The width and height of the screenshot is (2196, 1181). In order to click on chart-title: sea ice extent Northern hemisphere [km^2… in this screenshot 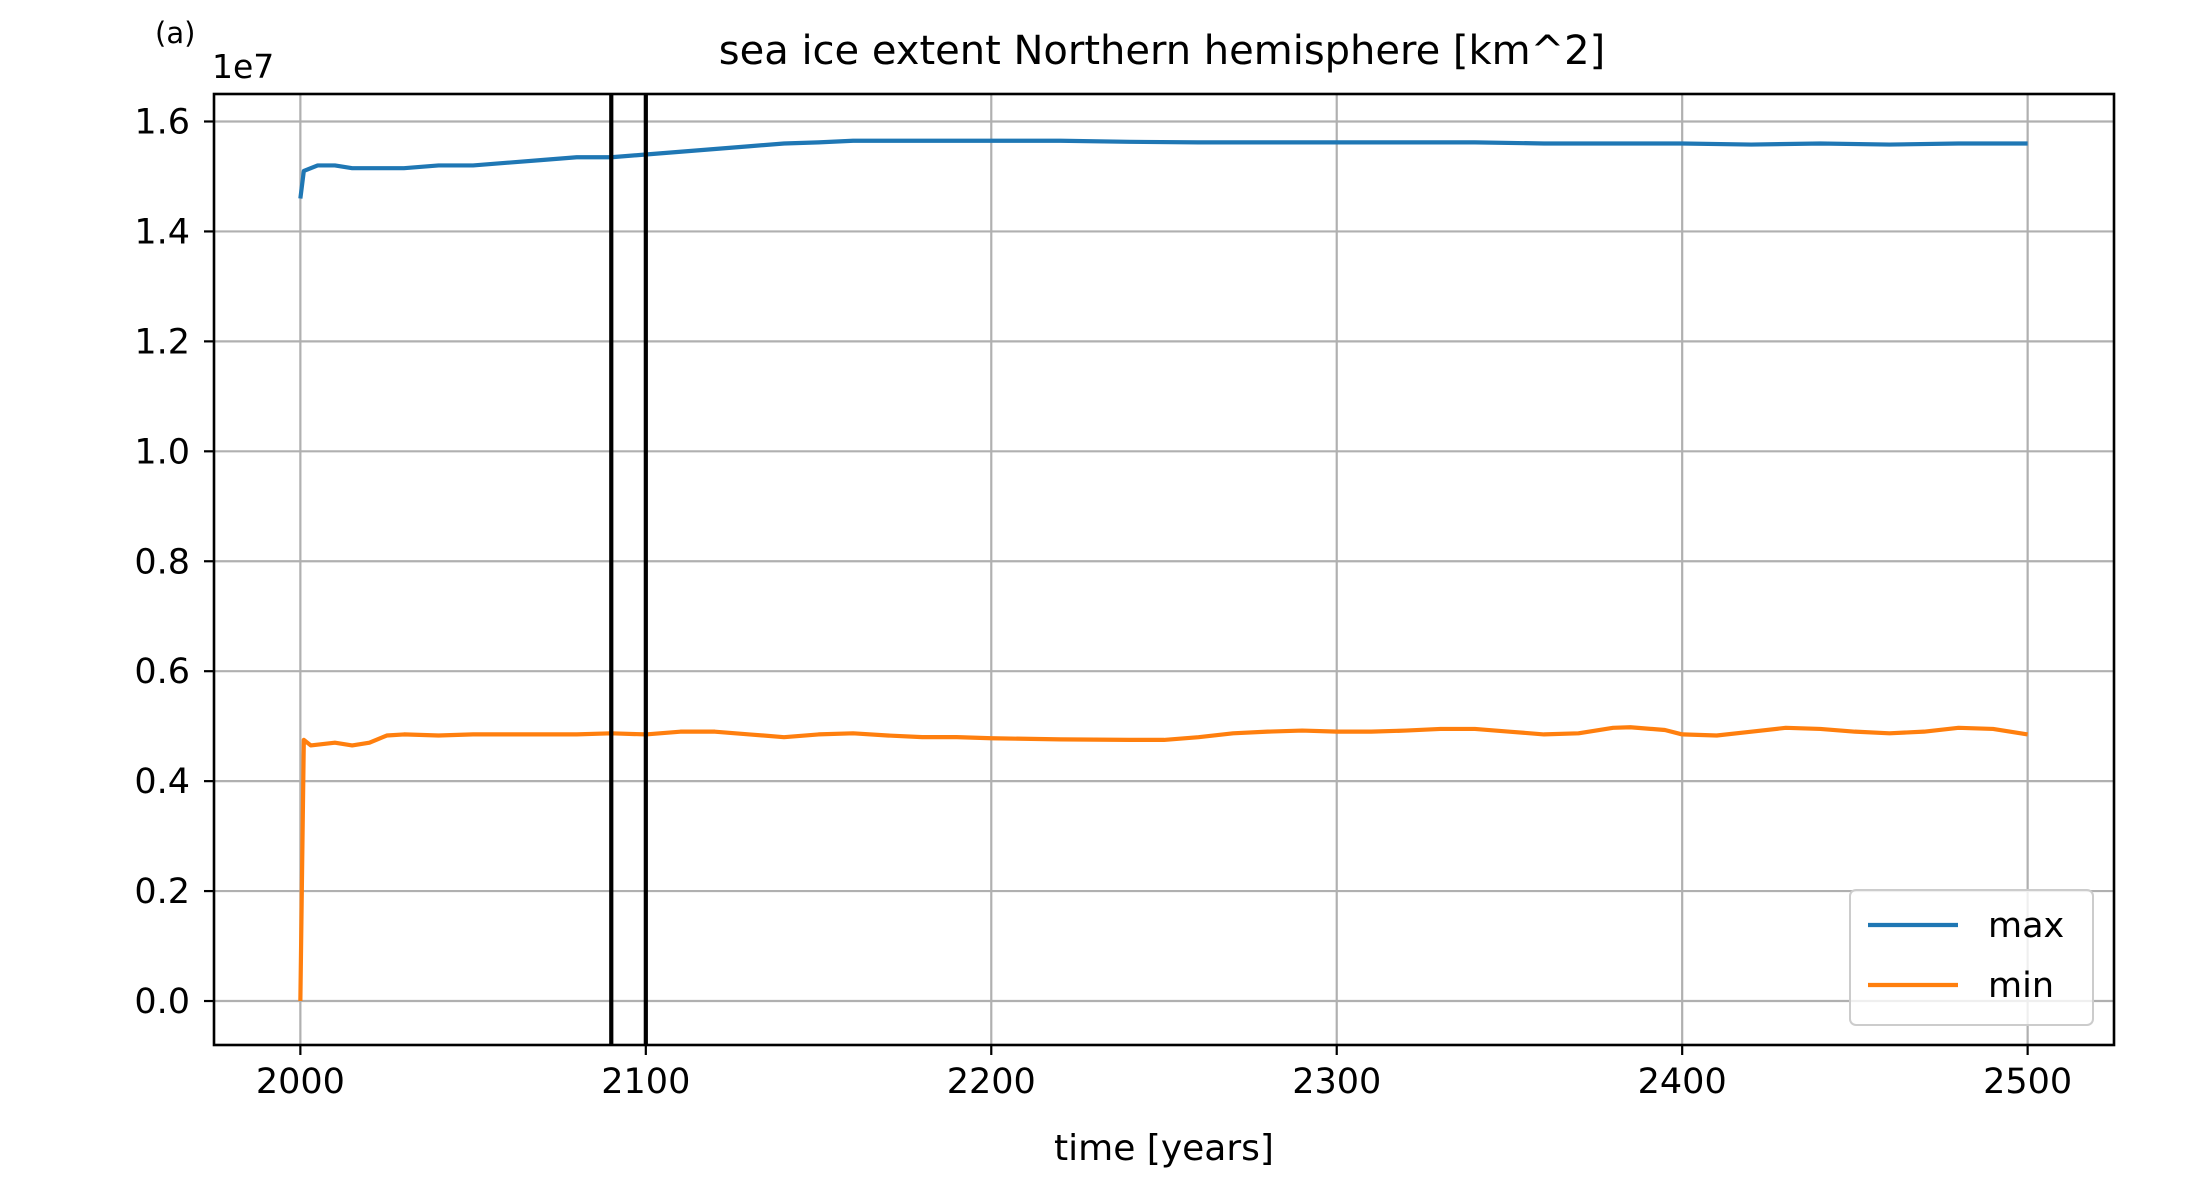, I will do `click(1162, 51)`.